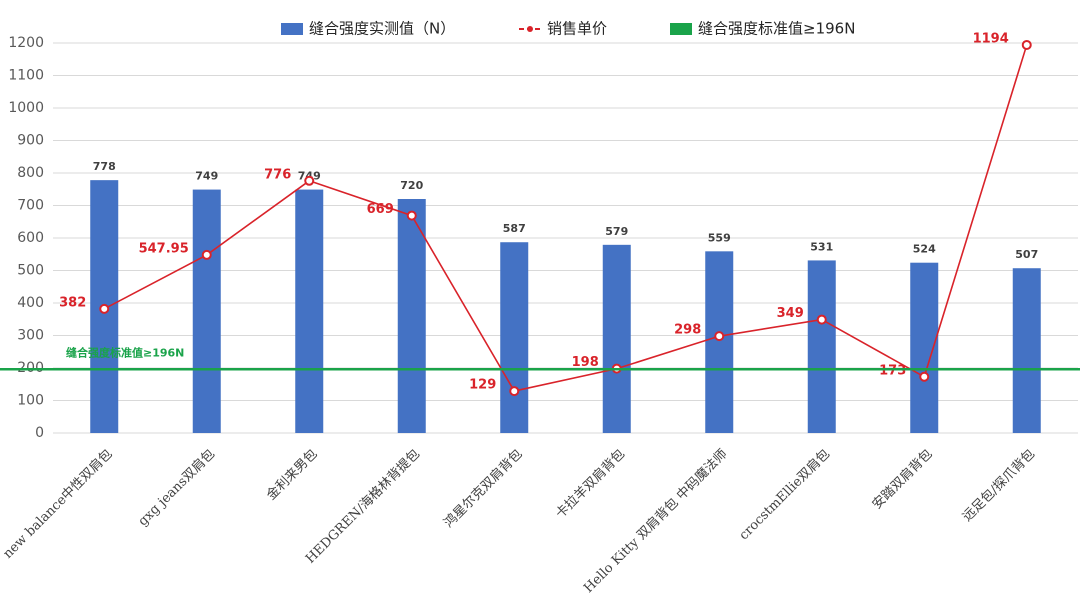 The height and width of the screenshot is (614, 1080). Describe the element at coordinates (585, 362) in the screenshot. I see `line-value-label: 198` at that location.